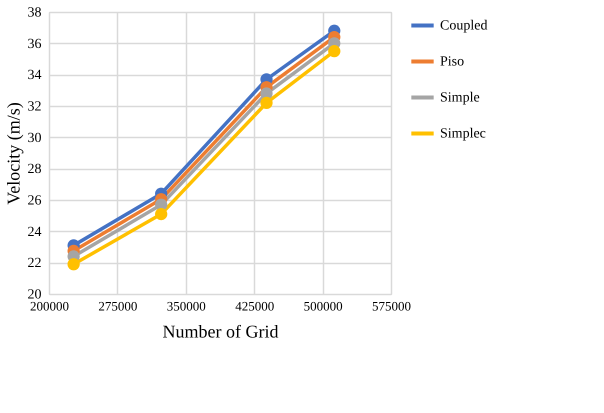 The image size is (604, 413). I want to click on x-tick-label: 350000, so click(186, 306).